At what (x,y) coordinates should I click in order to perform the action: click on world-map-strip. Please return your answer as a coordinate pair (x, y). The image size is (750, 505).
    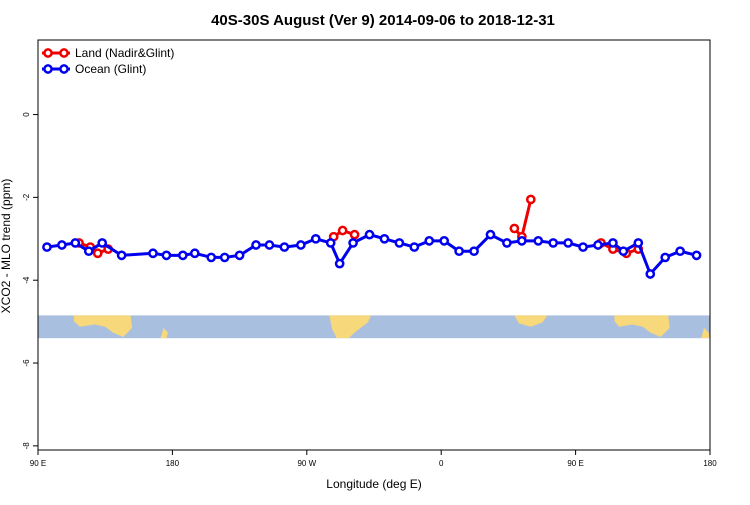
    Looking at the image, I should click on (374, 327).